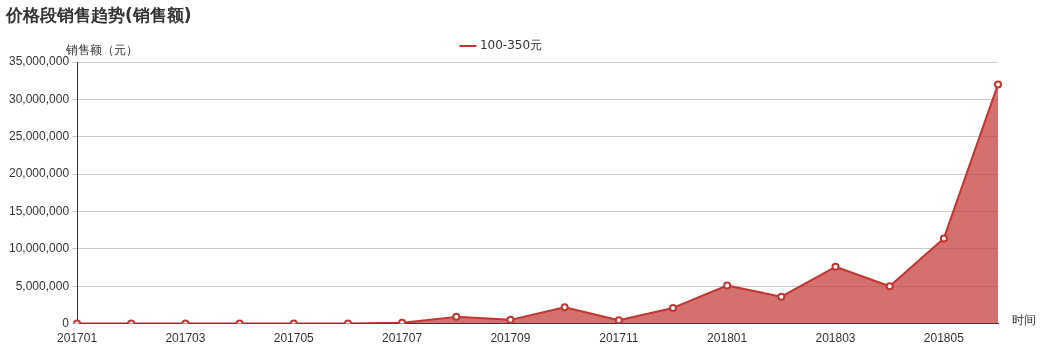  Describe the element at coordinates (39, 98) in the screenshot. I see `y-tick-label: 30,000,000` at that location.